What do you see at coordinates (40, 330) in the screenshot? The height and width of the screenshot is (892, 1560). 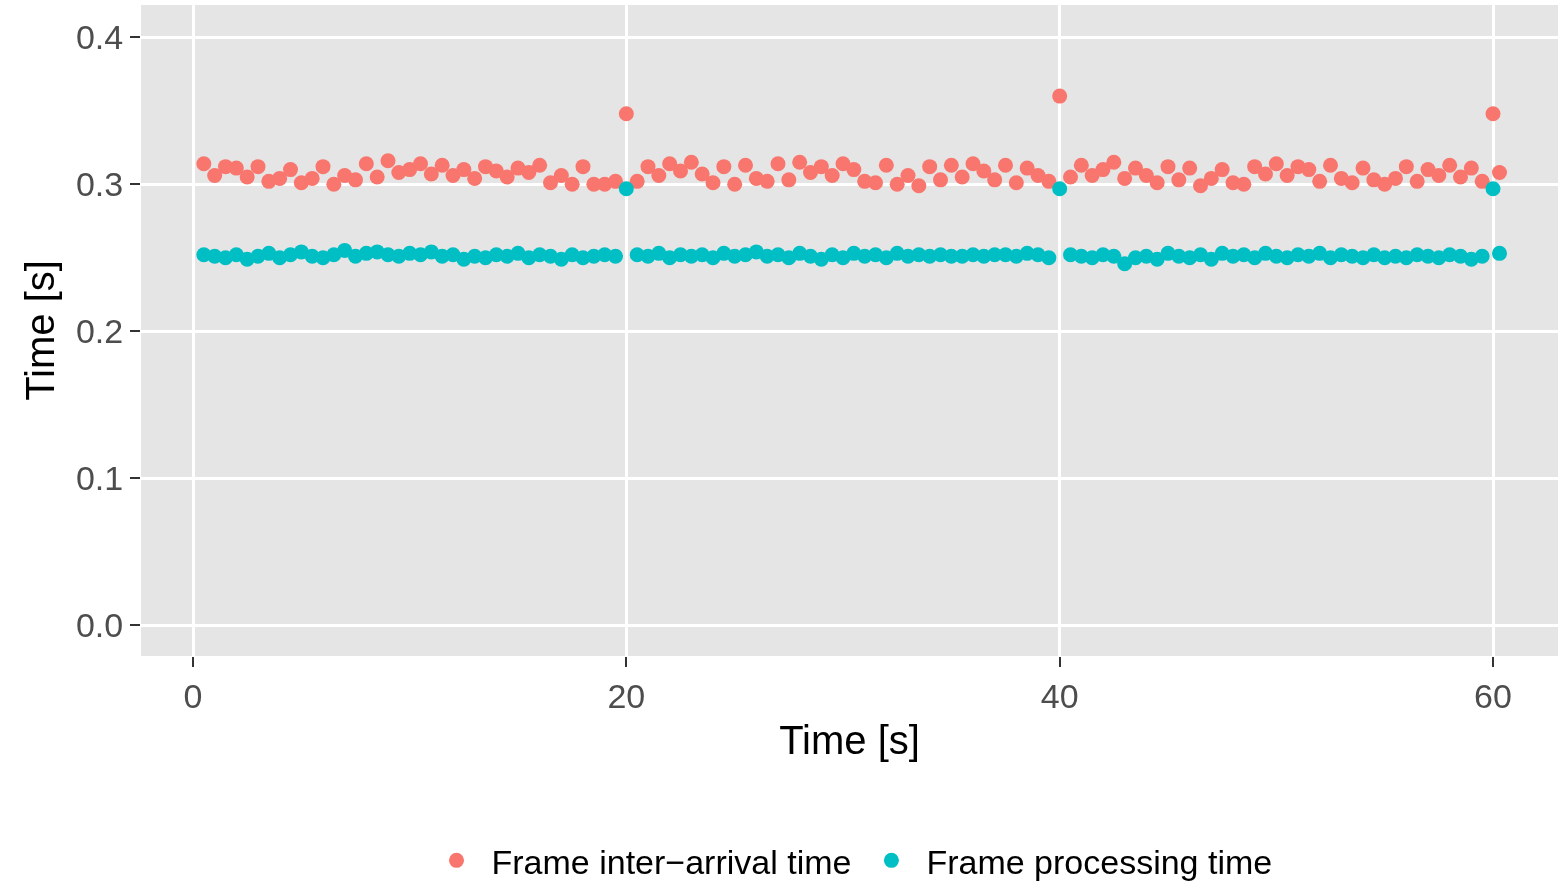 I see `y-axis-title: Time [s]` at bounding box center [40, 330].